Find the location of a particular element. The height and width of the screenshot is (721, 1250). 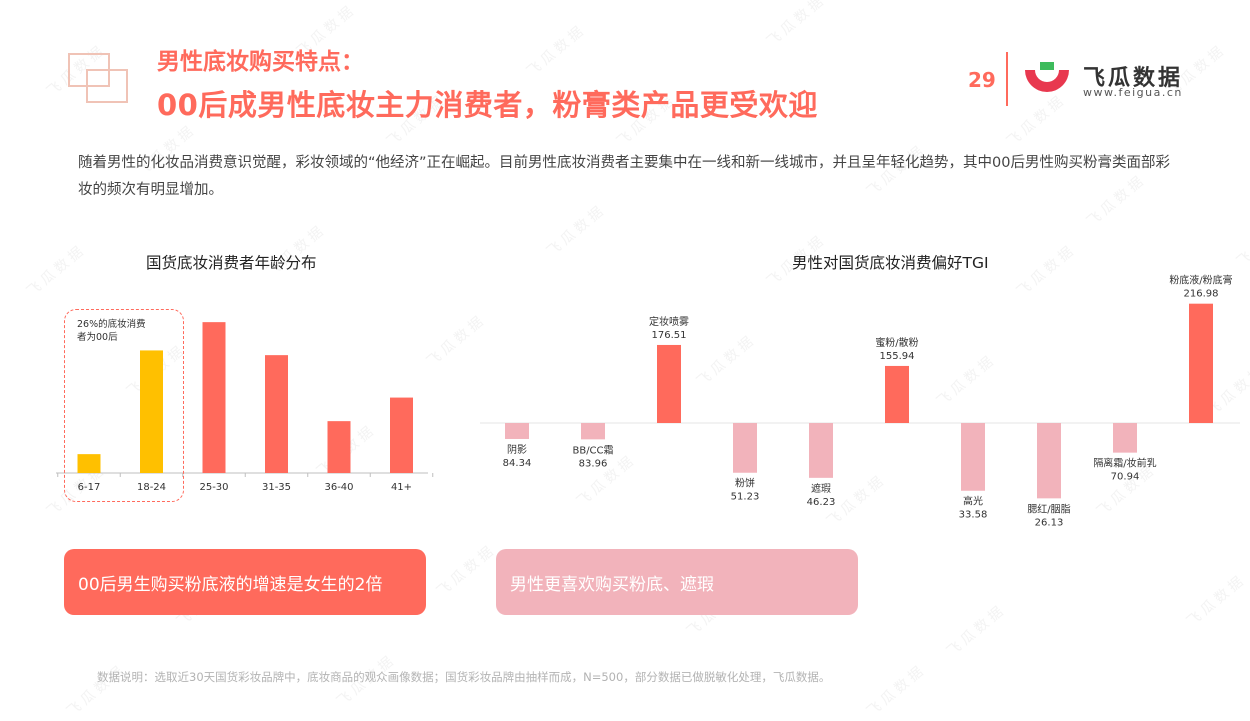

tgi-category-label: 阴影 is located at coordinates (517, 450).